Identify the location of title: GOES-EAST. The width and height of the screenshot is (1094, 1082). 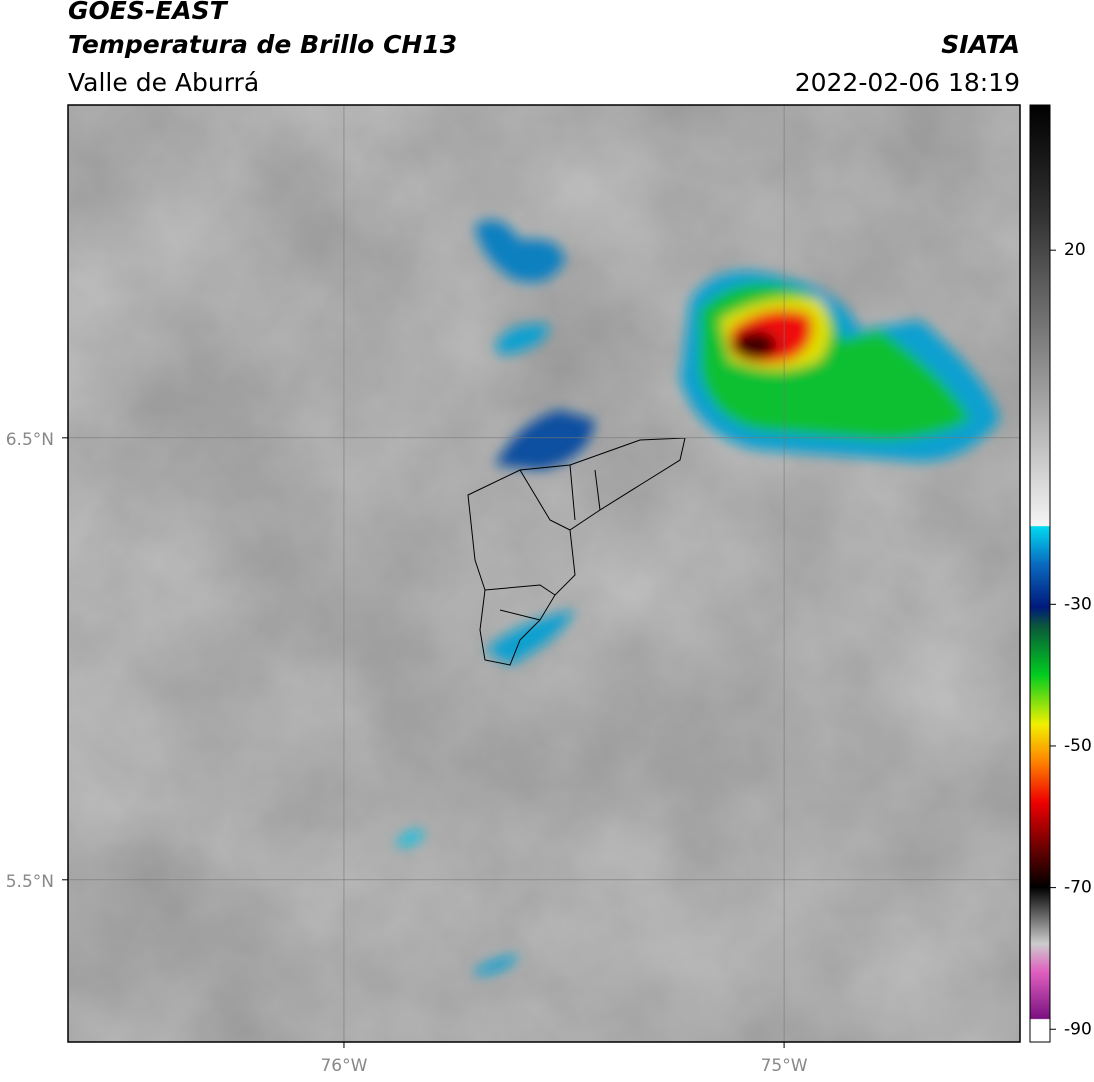
(148, 12).